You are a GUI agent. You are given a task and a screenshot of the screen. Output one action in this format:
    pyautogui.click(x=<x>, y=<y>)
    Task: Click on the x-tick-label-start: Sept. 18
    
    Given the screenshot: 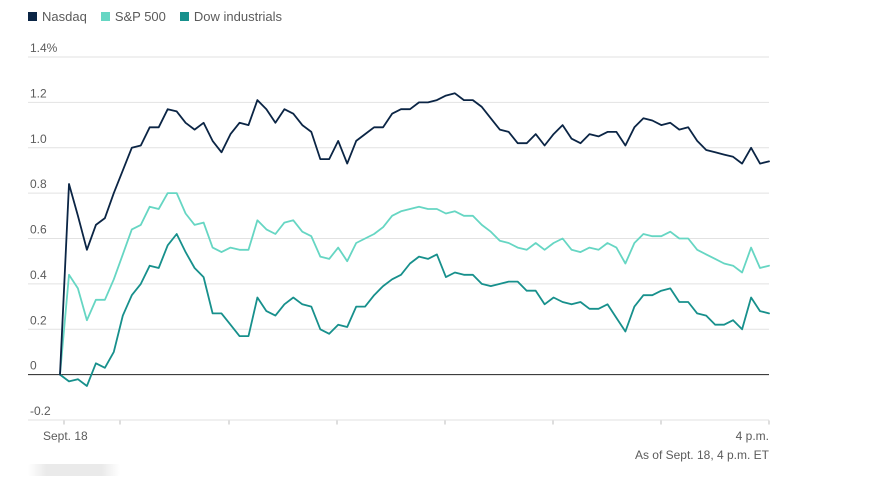 What is the action you would take?
    pyautogui.click(x=65, y=436)
    